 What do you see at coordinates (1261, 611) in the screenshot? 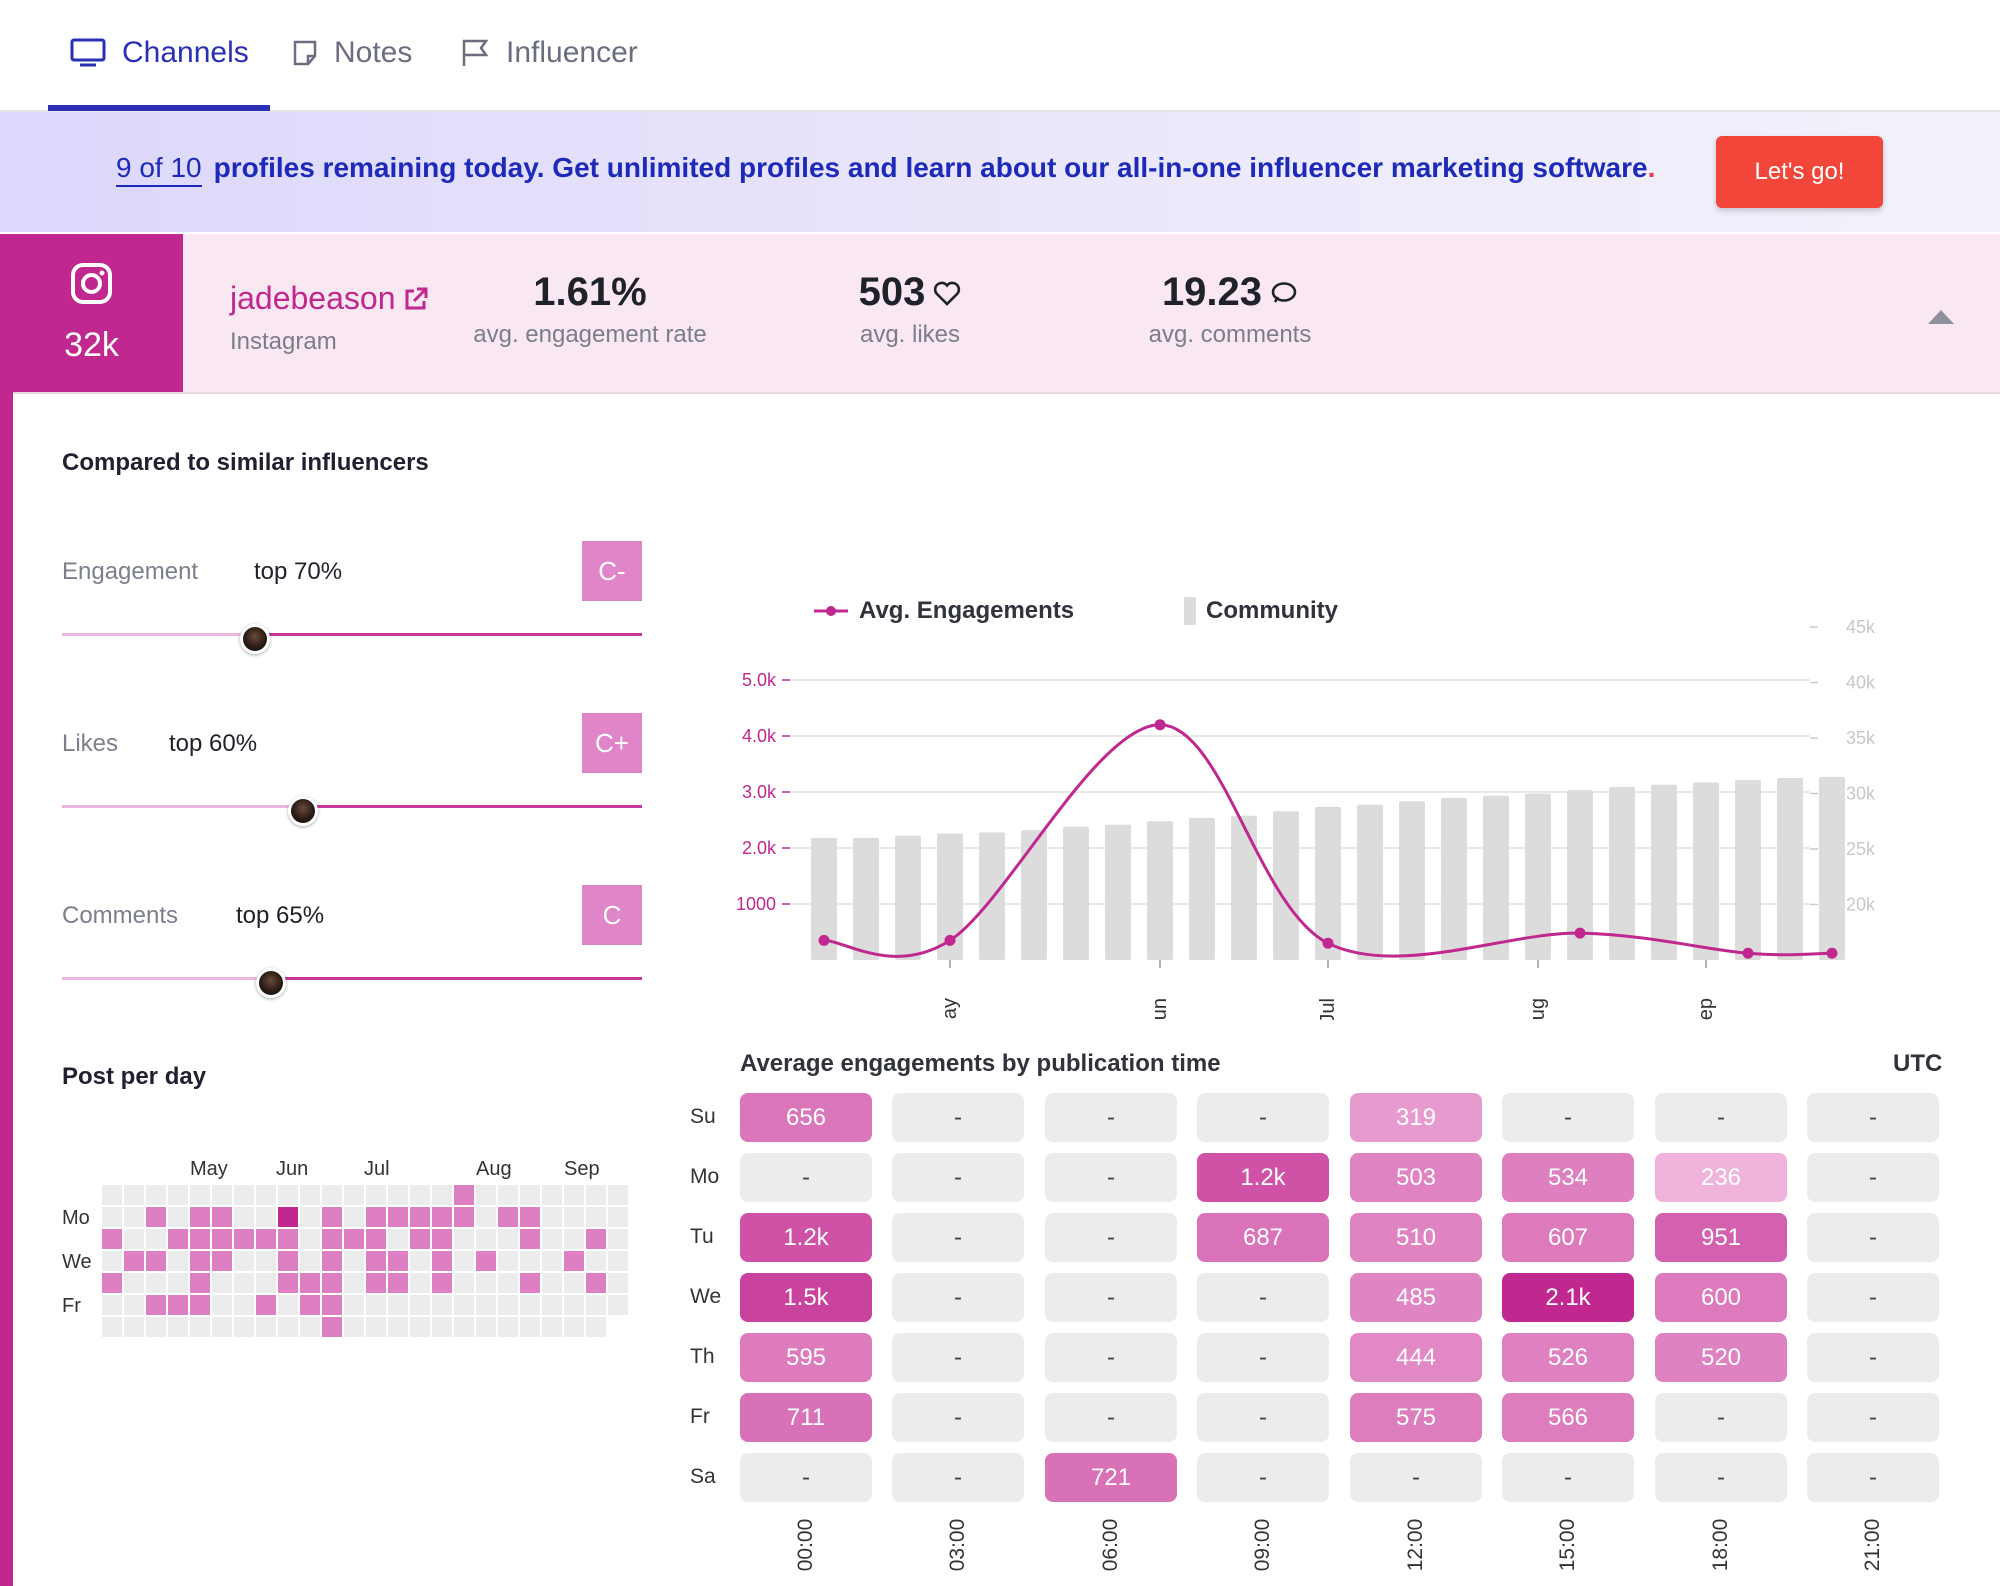
I see `legend-community: Community` at bounding box center [1261, 611].